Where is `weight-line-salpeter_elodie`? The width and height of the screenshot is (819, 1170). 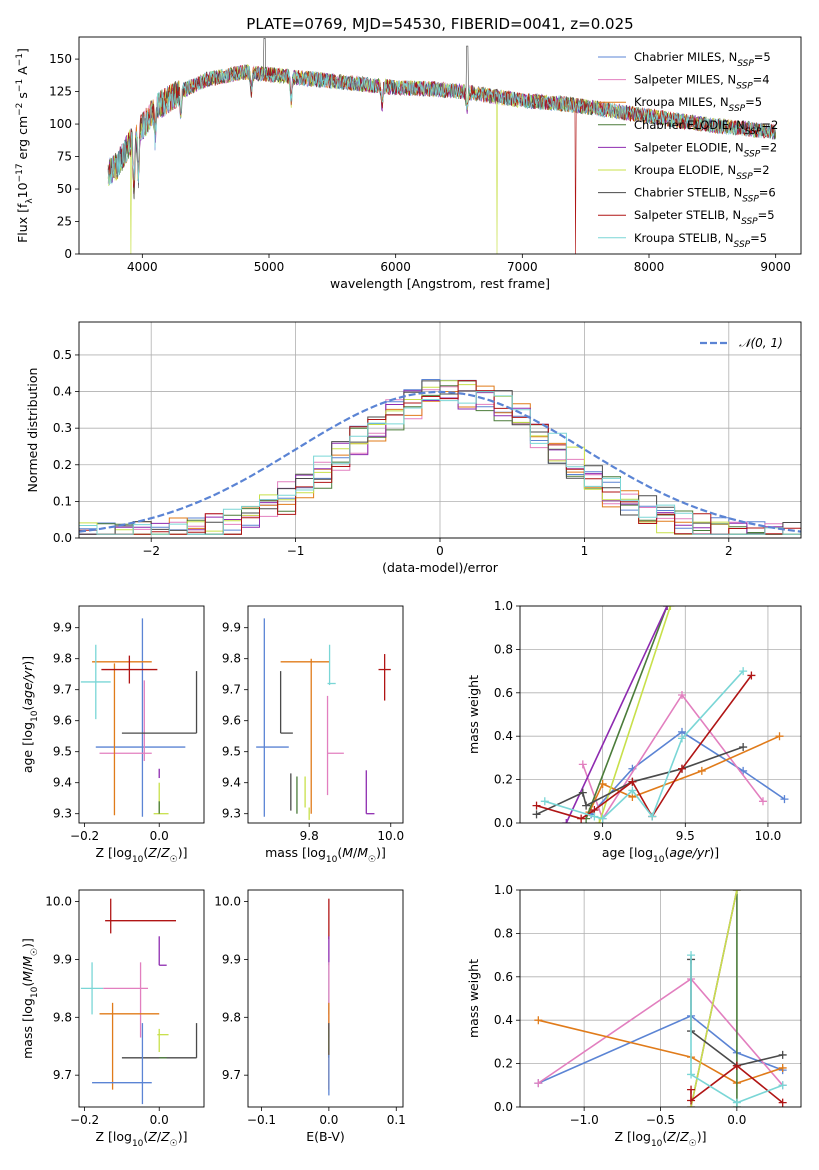 weight-line-salpeter_elodie is located at coordinates (616, 714).